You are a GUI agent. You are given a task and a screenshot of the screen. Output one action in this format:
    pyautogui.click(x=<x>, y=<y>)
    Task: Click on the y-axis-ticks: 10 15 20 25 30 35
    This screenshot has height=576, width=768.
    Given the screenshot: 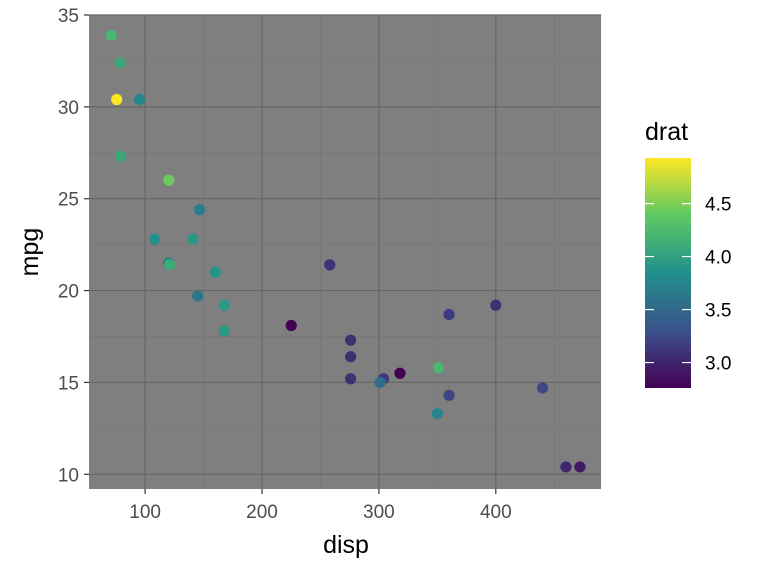 What is the action you would take?
    pyautogui.click(x=73, y=246)
    